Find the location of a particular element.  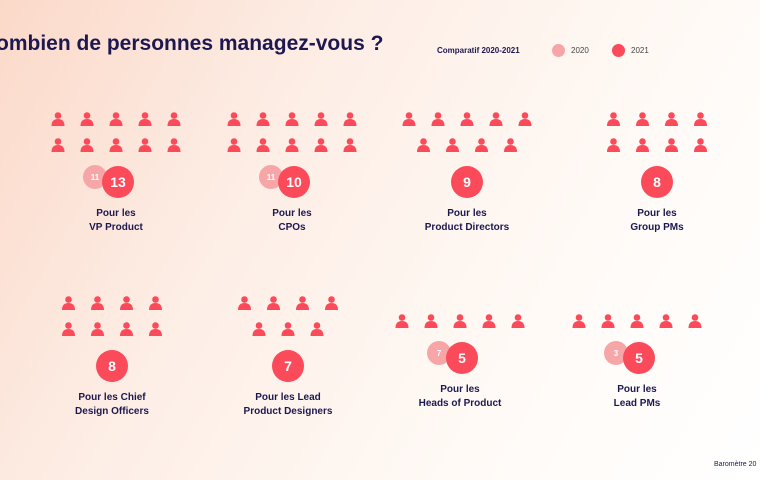

category-label: Pour les Lead PMs is located at coordinates (637, 397).